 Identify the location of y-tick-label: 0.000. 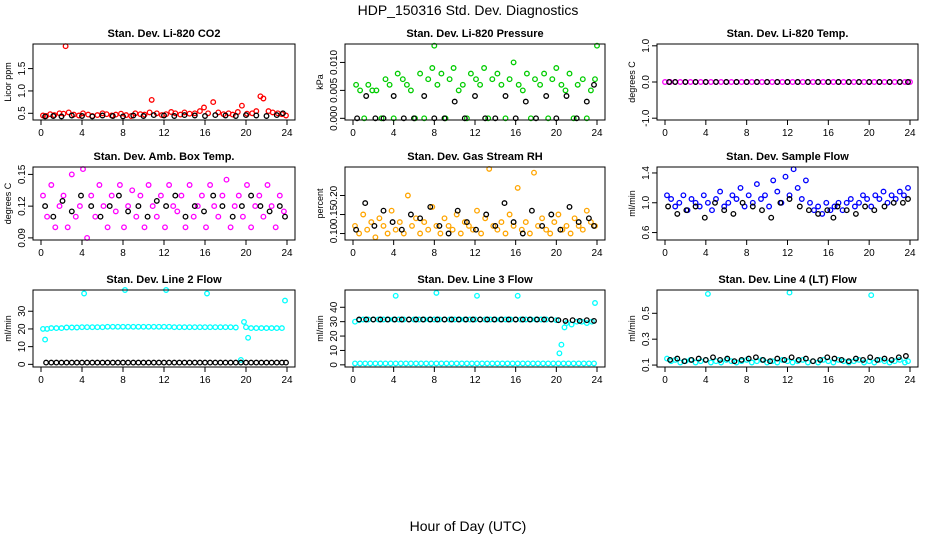
(334, 117).